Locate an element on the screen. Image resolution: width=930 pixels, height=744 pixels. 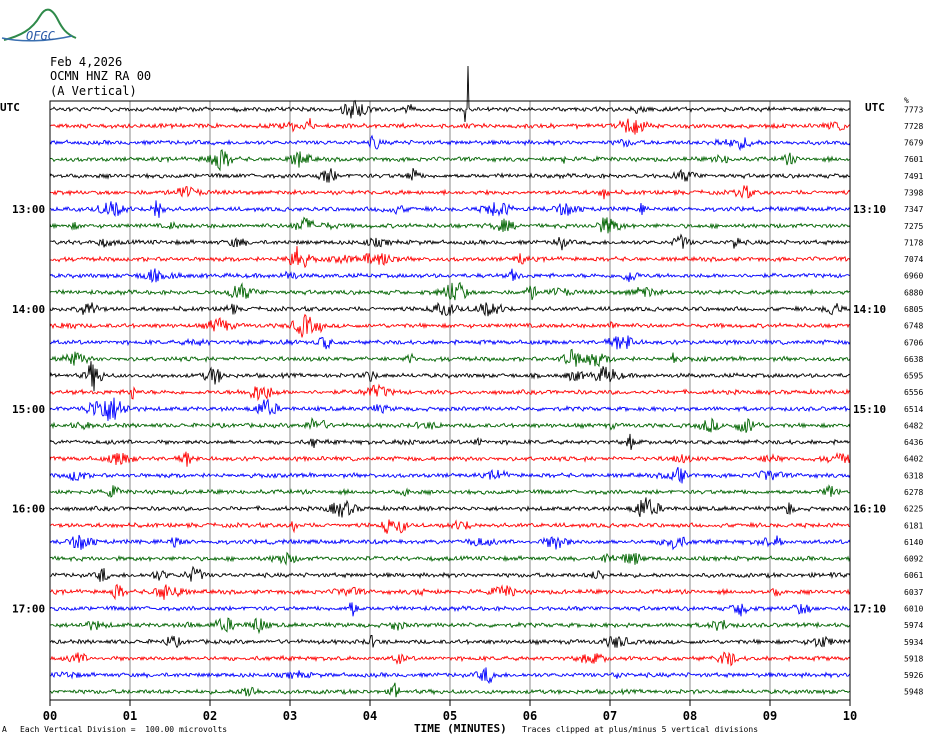
hour-label-left: 16:00 is located at coordinates (28, 509).